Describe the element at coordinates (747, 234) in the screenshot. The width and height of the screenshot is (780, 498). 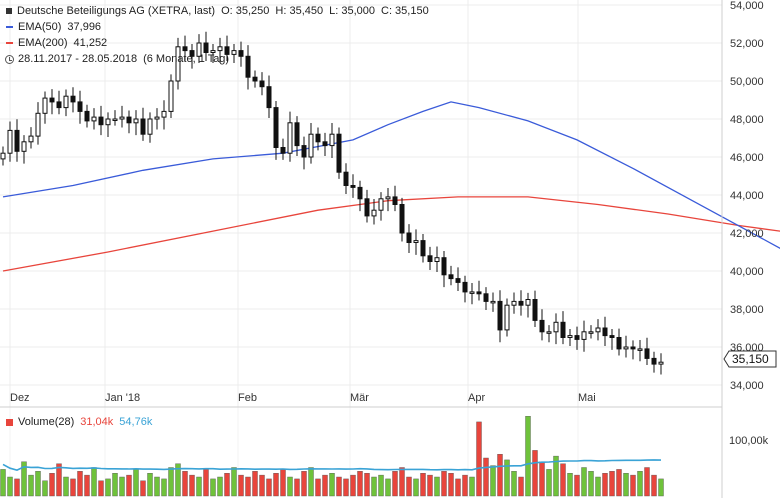
I see `y-tick-label: 42,000` at that location.